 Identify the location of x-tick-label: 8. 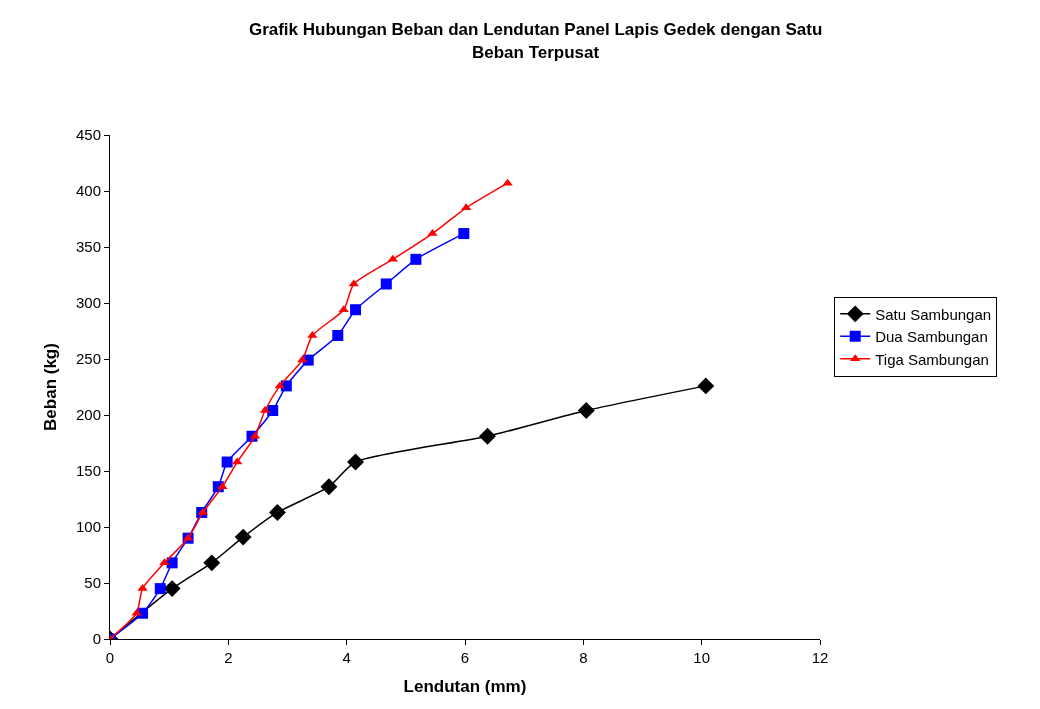
(583, 657).